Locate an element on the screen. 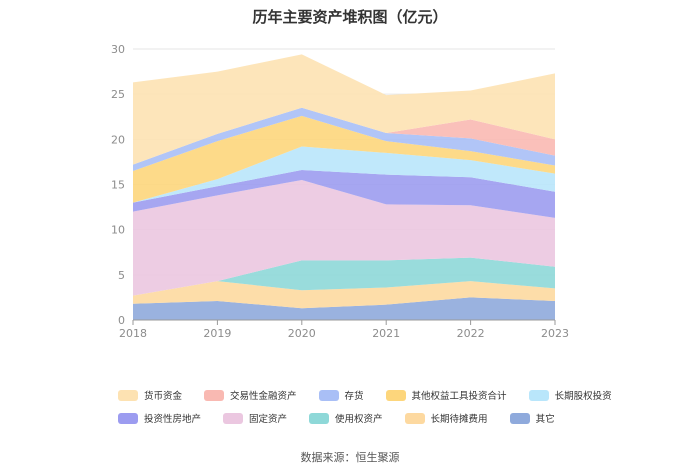 The image size is (700, 473). x-tick-label: 2018 is located at coordinates (133, 333).